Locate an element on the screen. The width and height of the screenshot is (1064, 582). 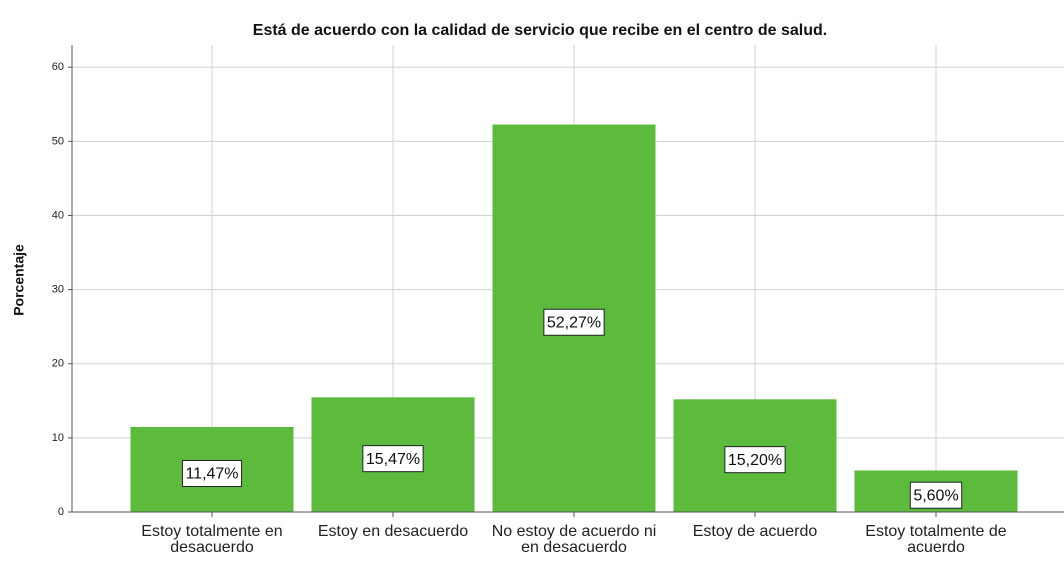
y-tick-label: 40 is located at coordinates (58, 215).